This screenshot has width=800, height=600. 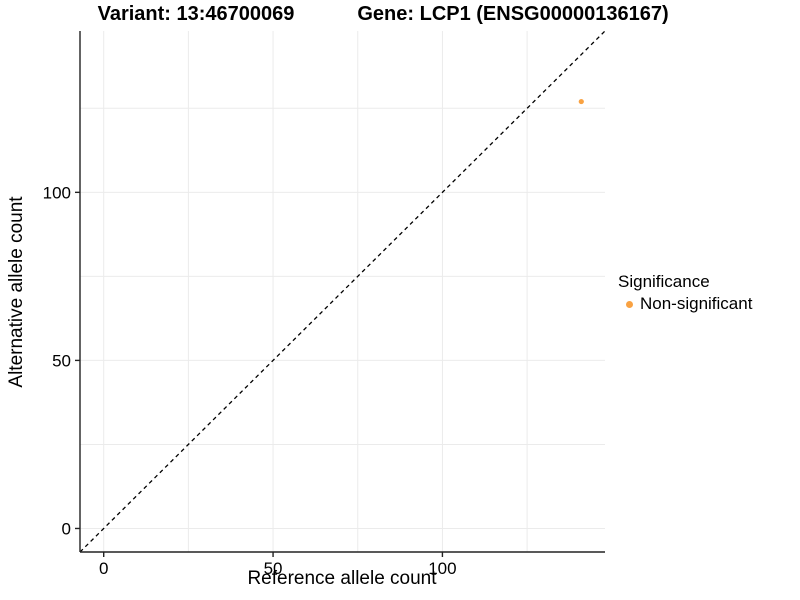 I want to click on legend-point-icon, so click(x=629, y=304).